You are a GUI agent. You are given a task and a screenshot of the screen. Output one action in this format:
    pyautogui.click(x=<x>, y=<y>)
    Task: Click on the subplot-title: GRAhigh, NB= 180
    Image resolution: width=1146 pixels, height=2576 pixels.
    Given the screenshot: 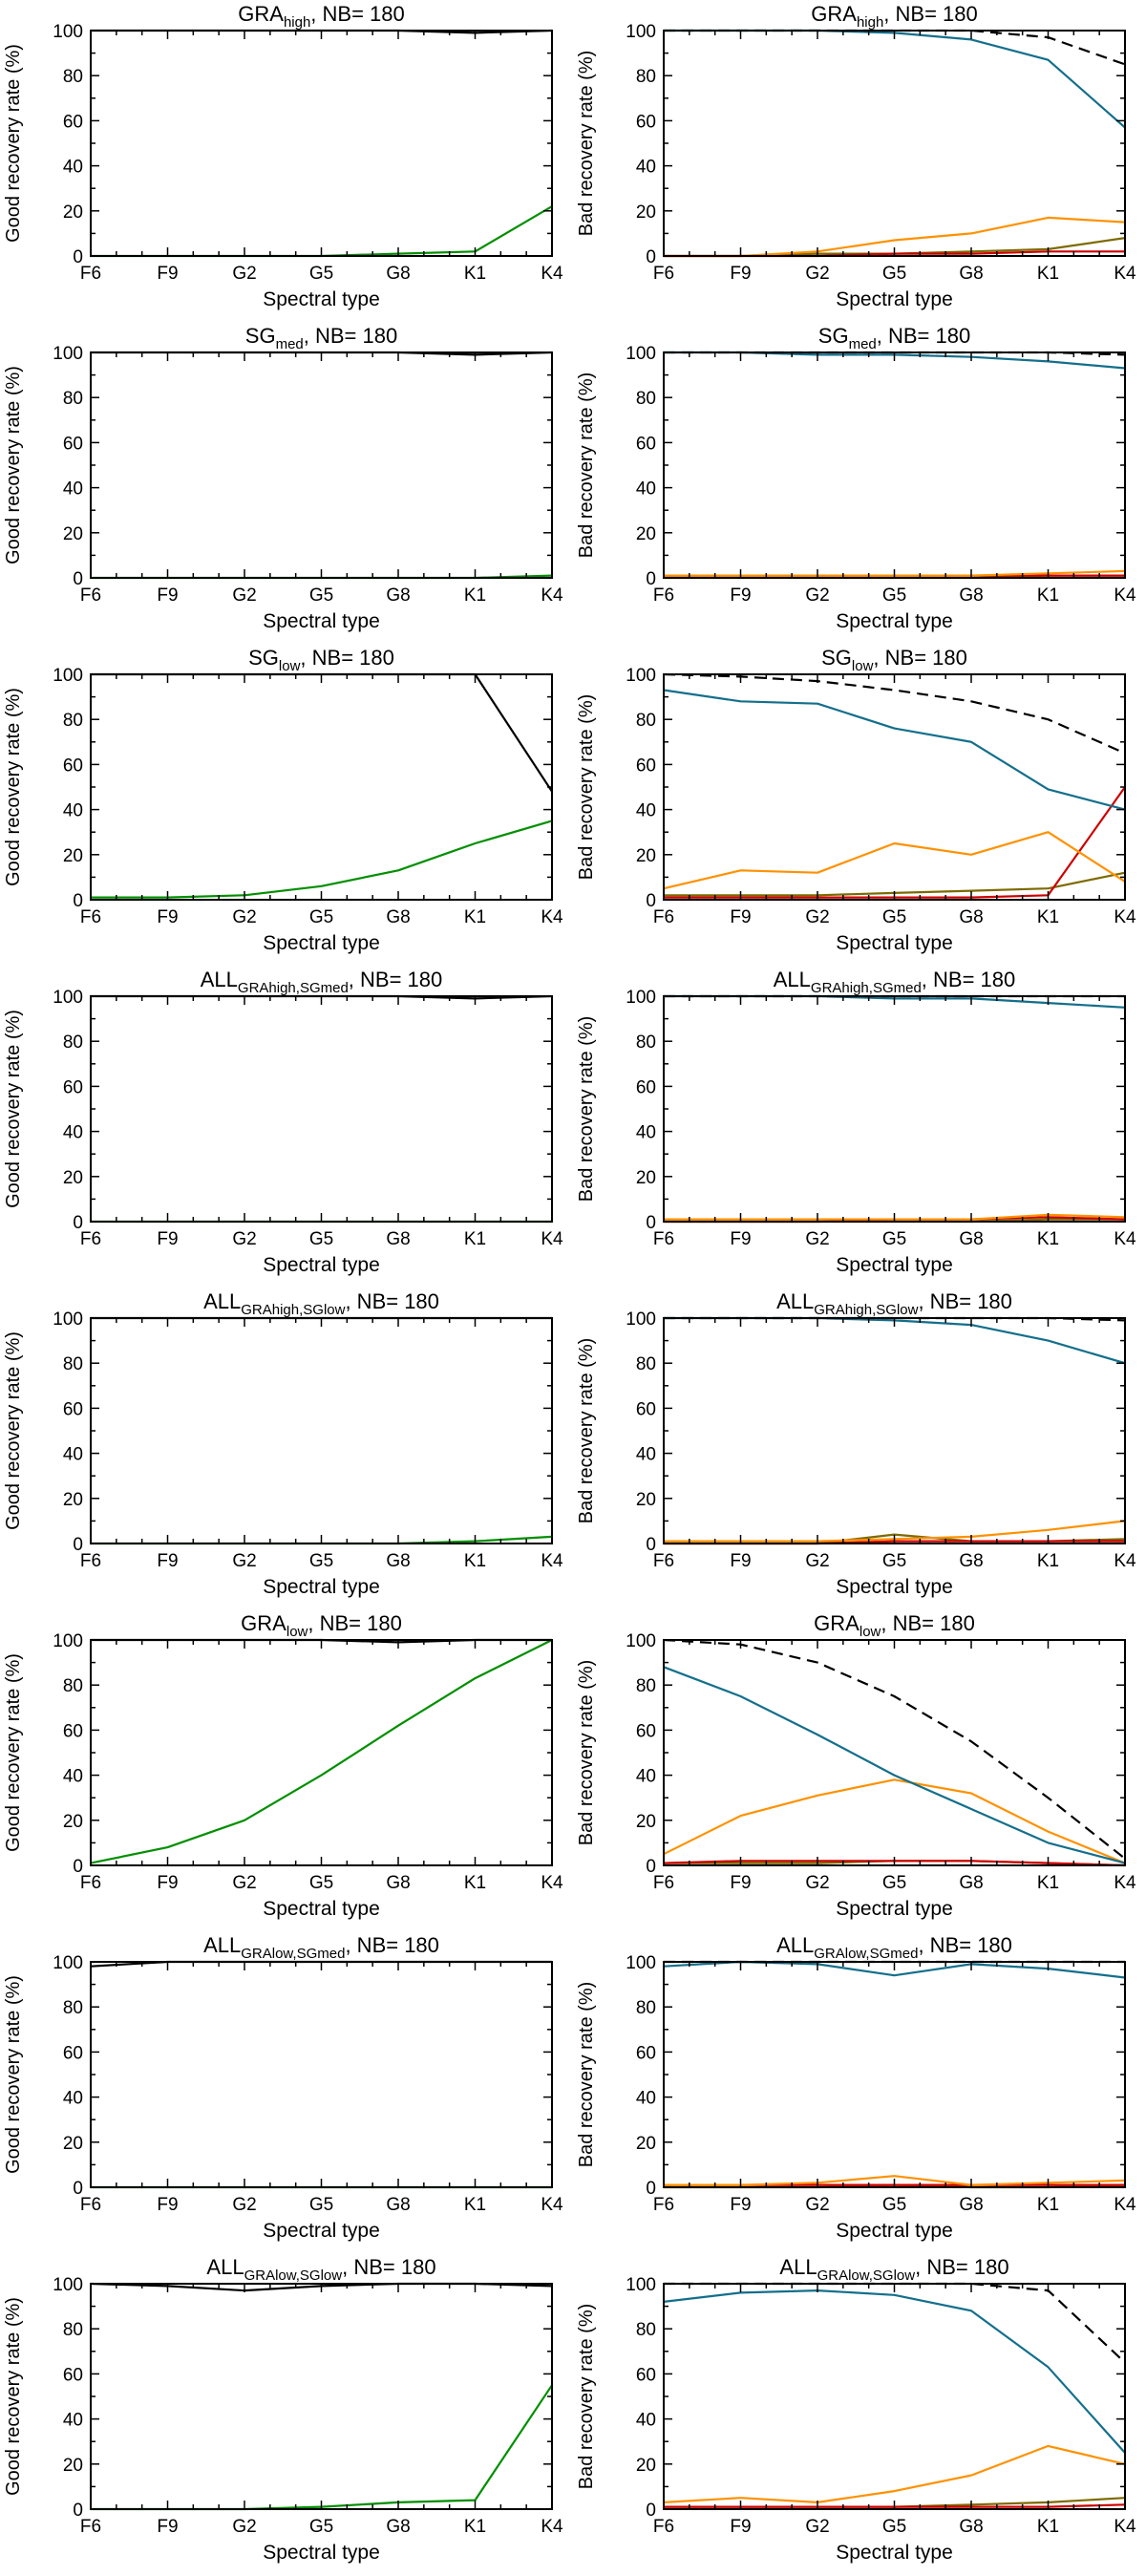 What is the action you would take?
    pyautogui.click(x=321, y=16)
    